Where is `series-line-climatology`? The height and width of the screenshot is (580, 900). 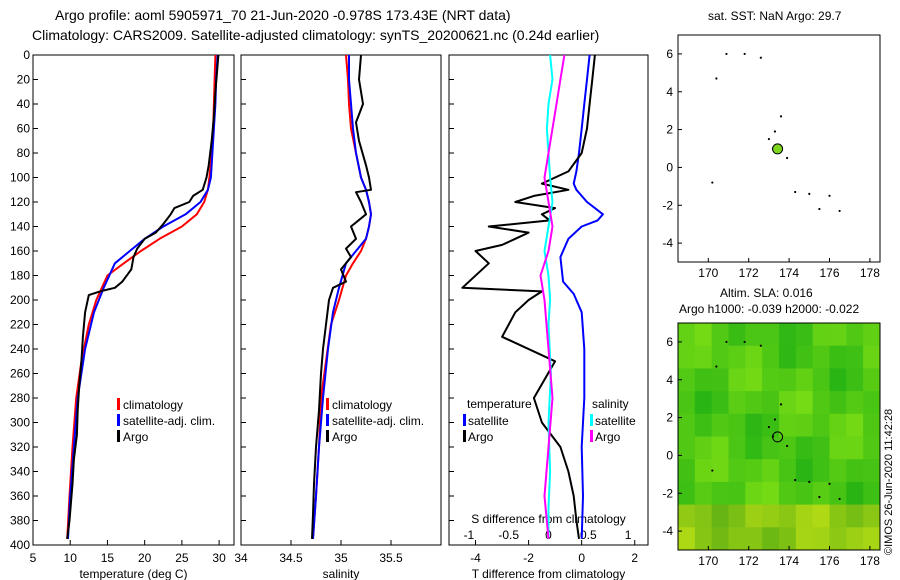 series-line-climatology is located at coordinates (342, 296).